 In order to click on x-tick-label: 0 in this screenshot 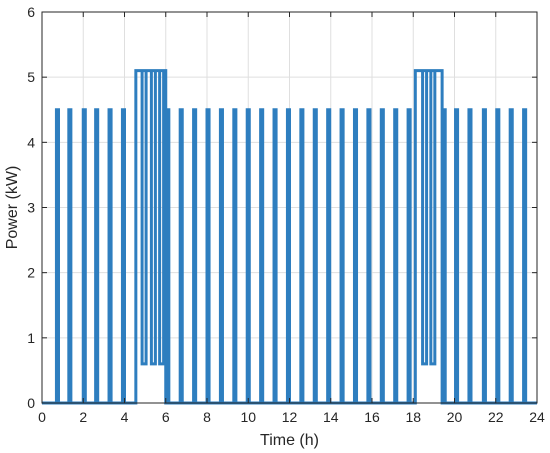, I will do `click(42, 417)`.